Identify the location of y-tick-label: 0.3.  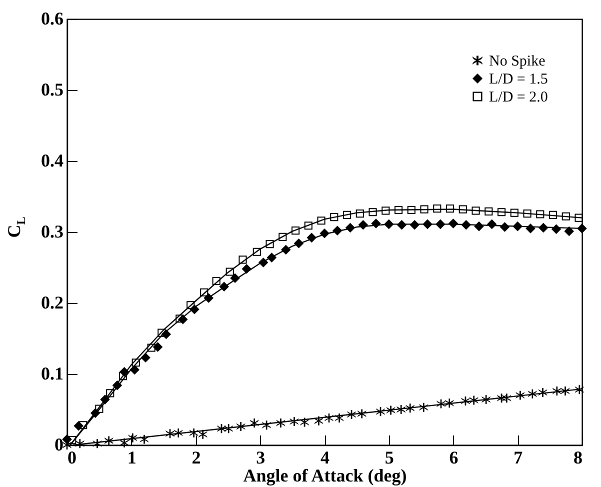
(52, 232).